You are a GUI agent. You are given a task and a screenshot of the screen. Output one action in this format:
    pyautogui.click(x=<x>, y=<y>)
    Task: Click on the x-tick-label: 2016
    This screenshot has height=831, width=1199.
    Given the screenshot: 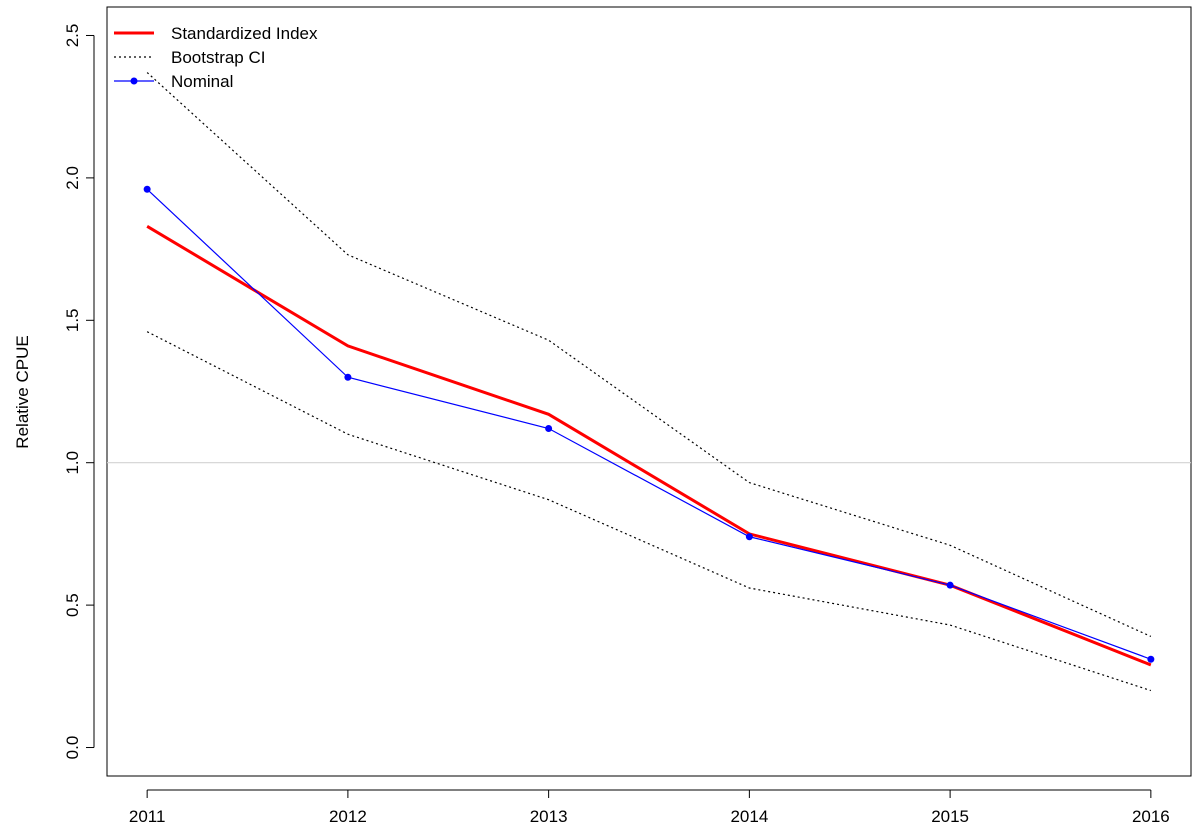 What is the action you would take?
    pyautogui.click(x=1151, y=816)
    